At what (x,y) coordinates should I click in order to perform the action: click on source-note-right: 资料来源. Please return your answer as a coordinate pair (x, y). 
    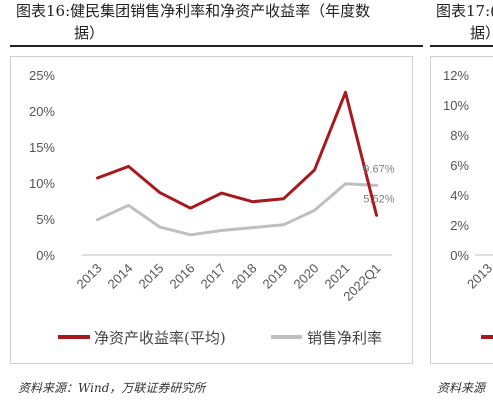
    Looking at the image, I should click on (461, 388).